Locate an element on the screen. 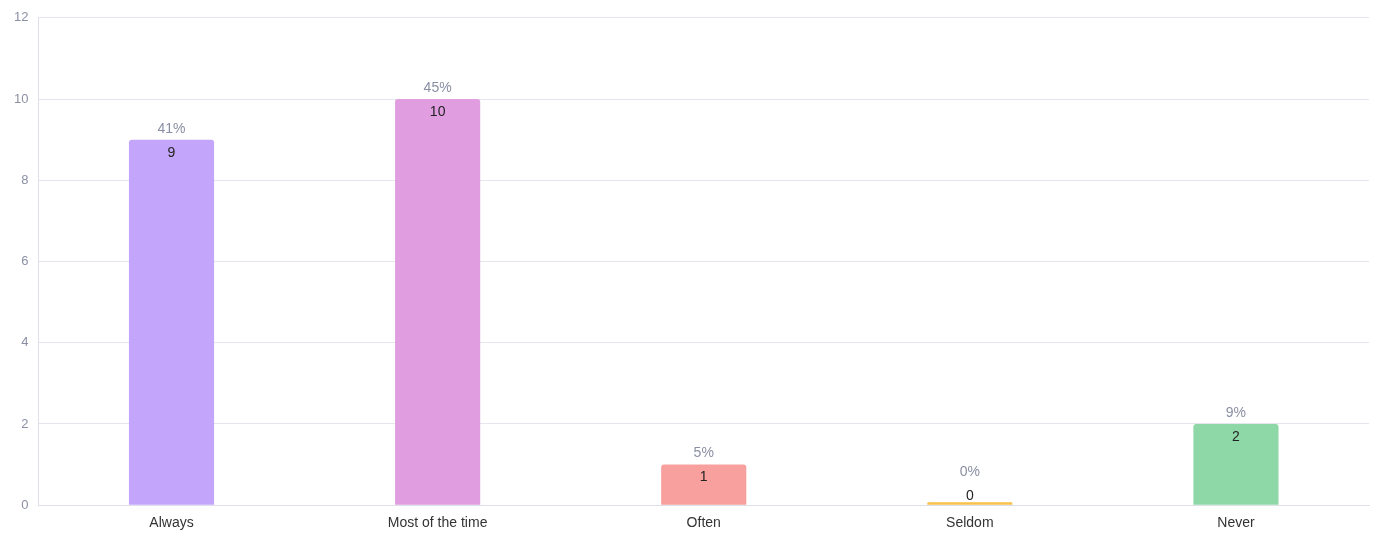 The image size is (1379, 546). y-tick-label: 6 is located at coordinates (25, 261).